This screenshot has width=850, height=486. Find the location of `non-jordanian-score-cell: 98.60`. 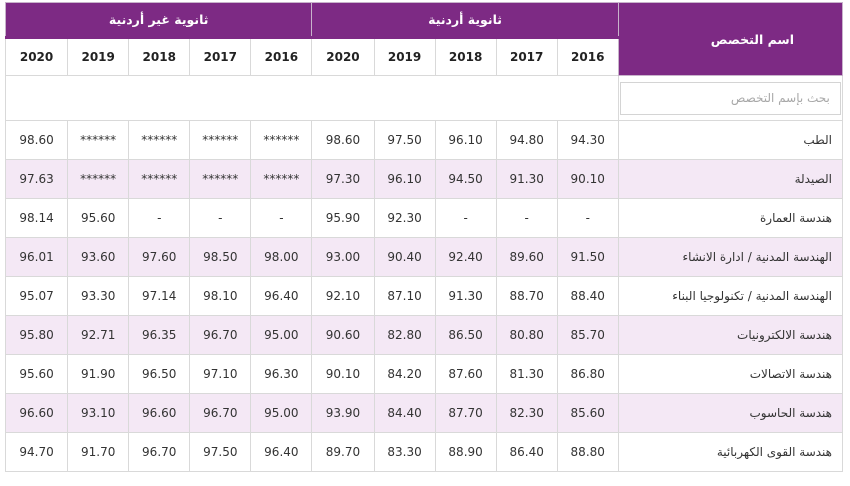

non-jordanian-score-cell: 98.60 is located at coordinates (36, 140).